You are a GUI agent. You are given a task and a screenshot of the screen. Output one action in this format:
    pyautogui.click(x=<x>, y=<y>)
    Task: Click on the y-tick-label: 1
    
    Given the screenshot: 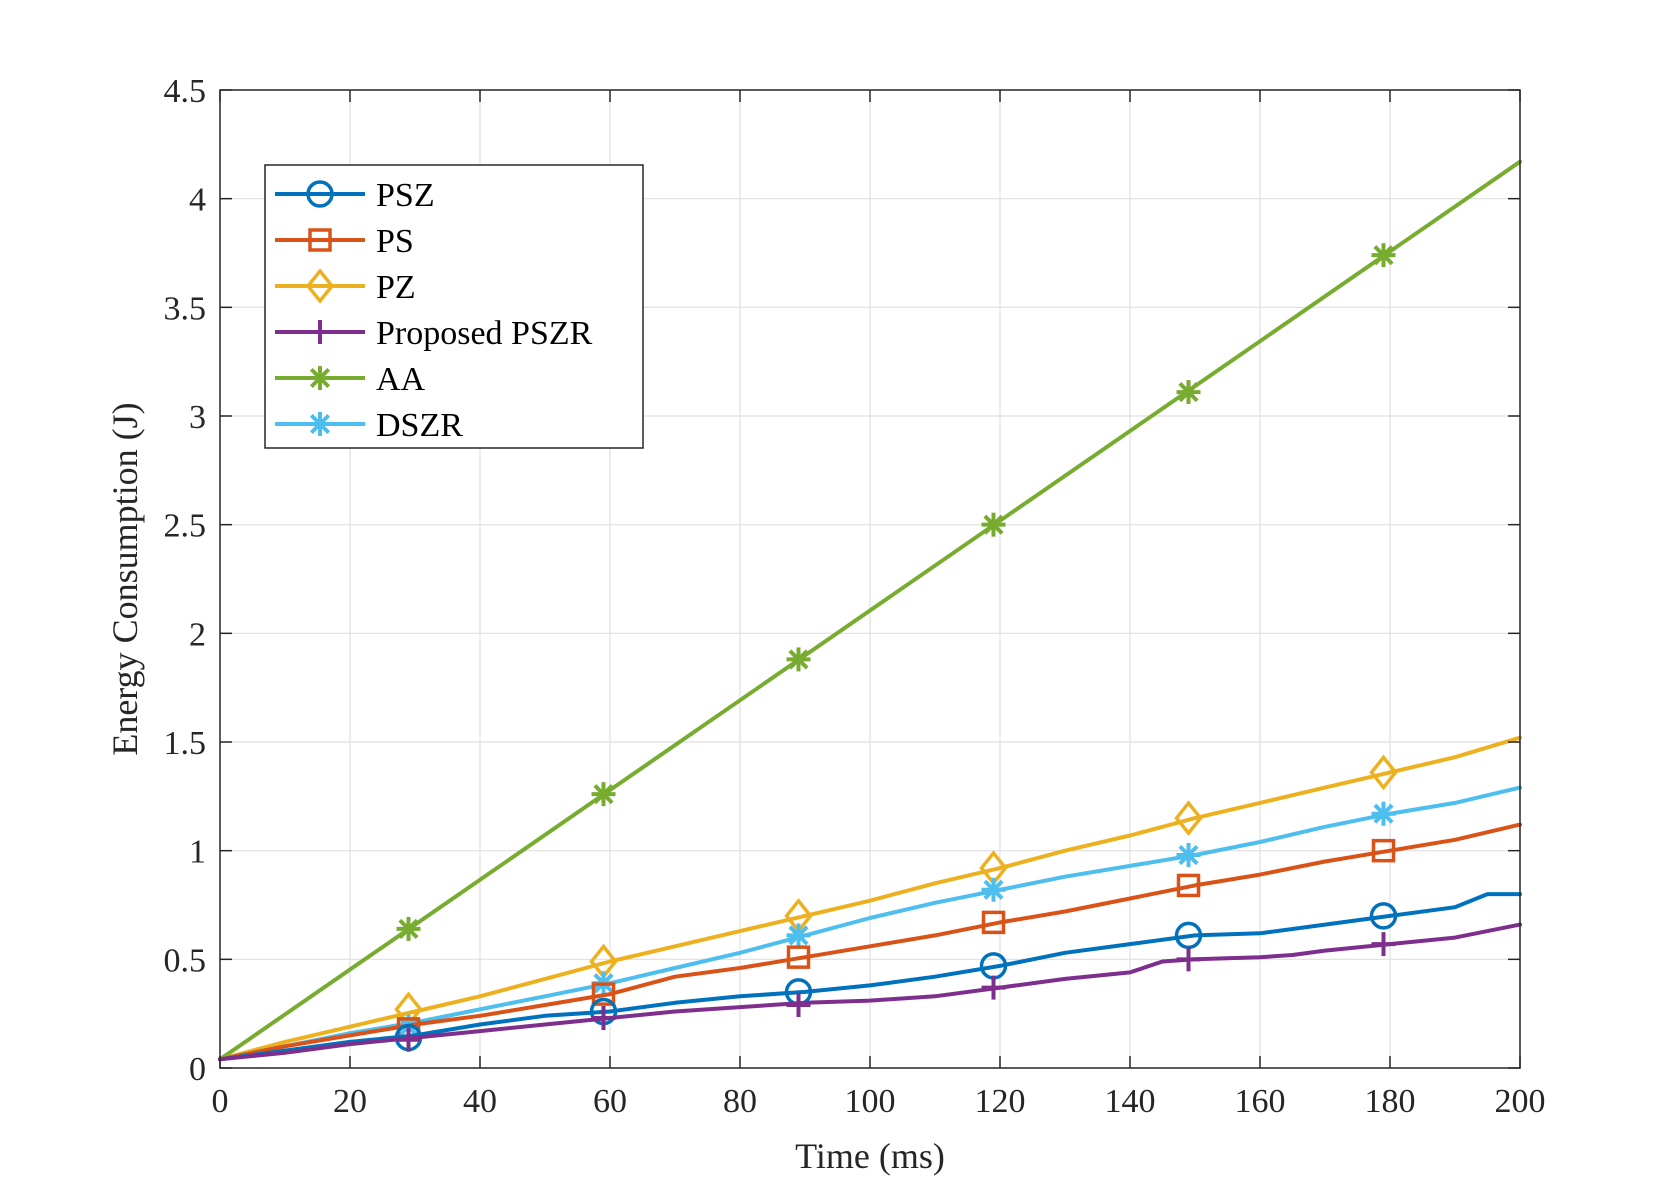 What is the action you would take?
    pyautogui.click(x=197, y=852)
    